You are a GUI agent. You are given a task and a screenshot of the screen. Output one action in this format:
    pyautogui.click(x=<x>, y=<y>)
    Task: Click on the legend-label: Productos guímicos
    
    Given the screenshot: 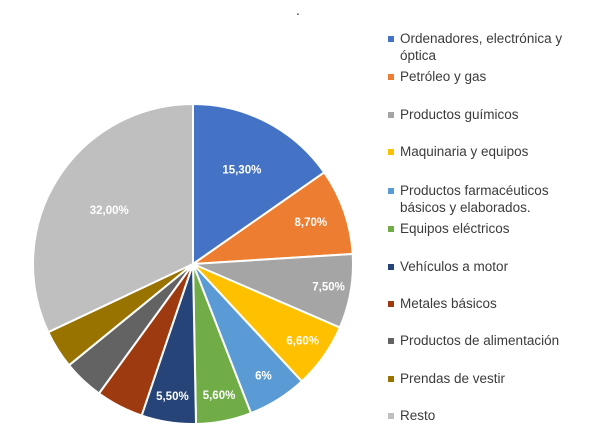 What is the action you would take?
    pyautogui.click(x=459, y=114)
    